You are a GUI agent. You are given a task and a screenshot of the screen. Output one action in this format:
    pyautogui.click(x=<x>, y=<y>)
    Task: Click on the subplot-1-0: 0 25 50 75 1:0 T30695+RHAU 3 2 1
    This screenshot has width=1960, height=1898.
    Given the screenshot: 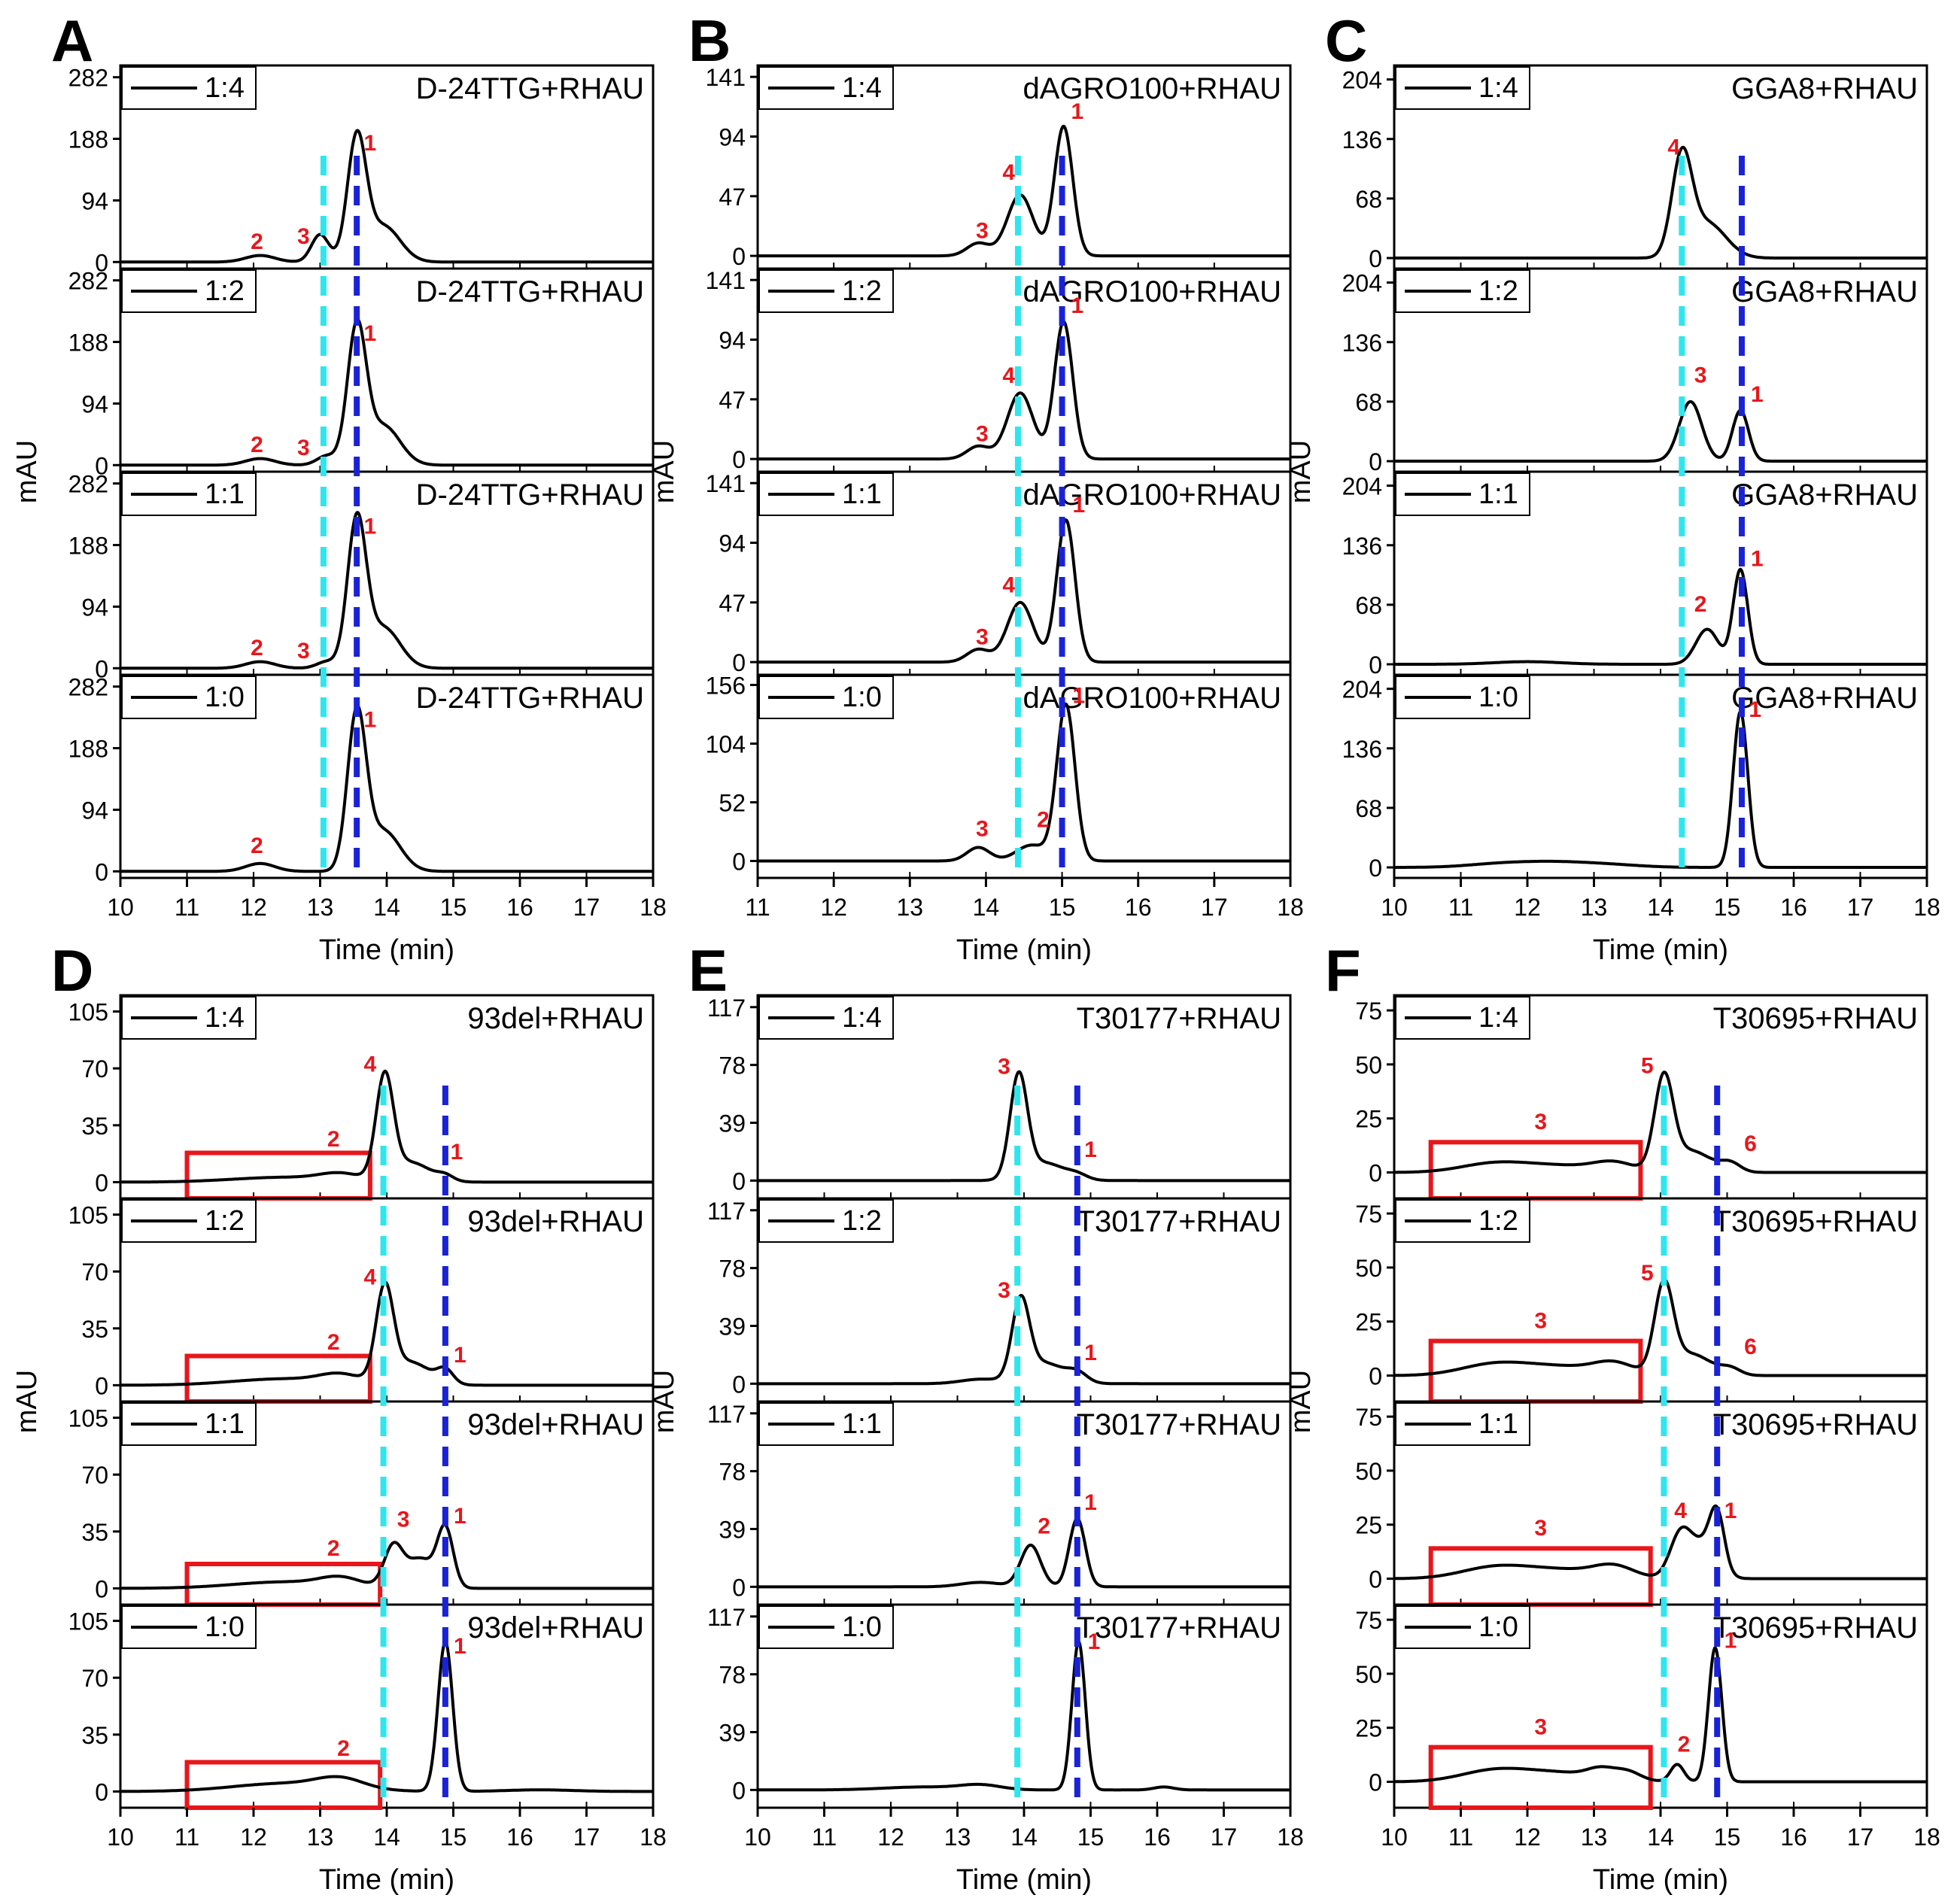 What is the action you would take?
    pyautogui.click(x=1641, y=1706)
    